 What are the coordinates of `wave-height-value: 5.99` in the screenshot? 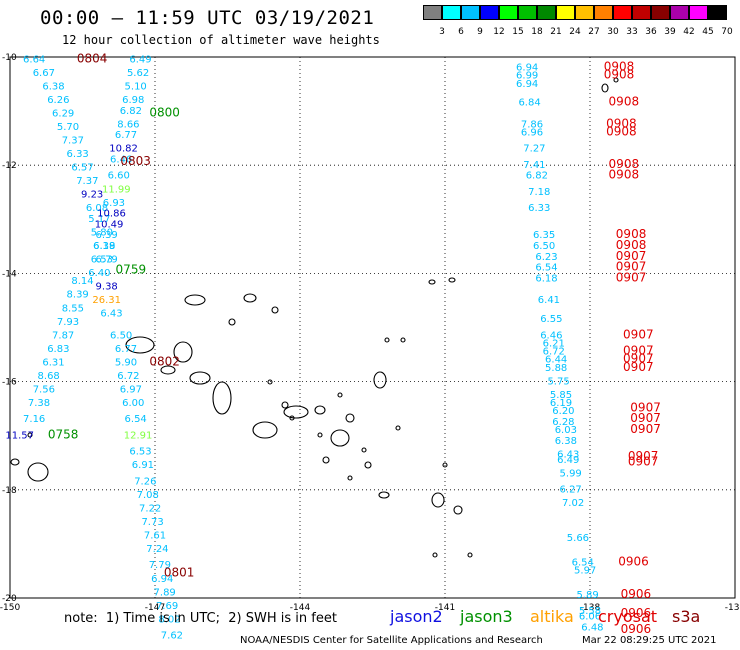 It's located at (571, 473).